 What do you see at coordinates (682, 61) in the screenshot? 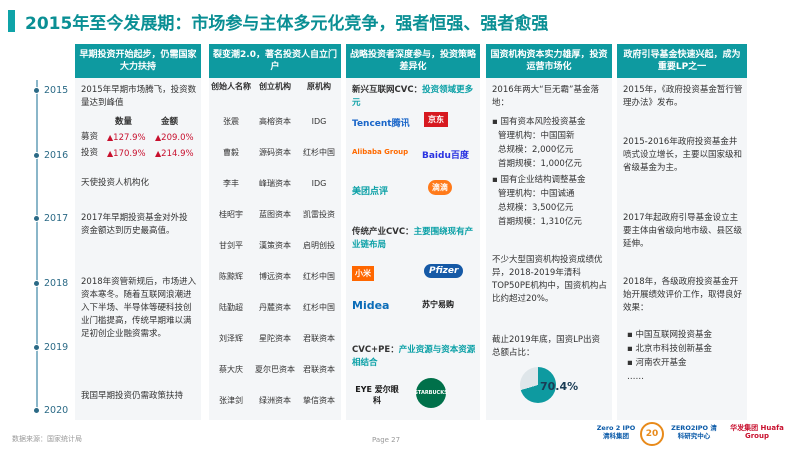
I see `column-header: 政府引导基金快速兴起，成为重要LP之一` at bounding box center [682, 61].